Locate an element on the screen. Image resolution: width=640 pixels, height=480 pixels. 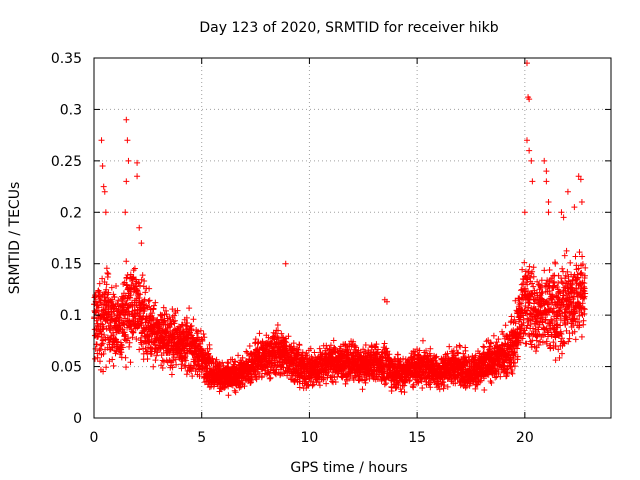
x-tick-label: 10 is located at coordinates (310, 438).